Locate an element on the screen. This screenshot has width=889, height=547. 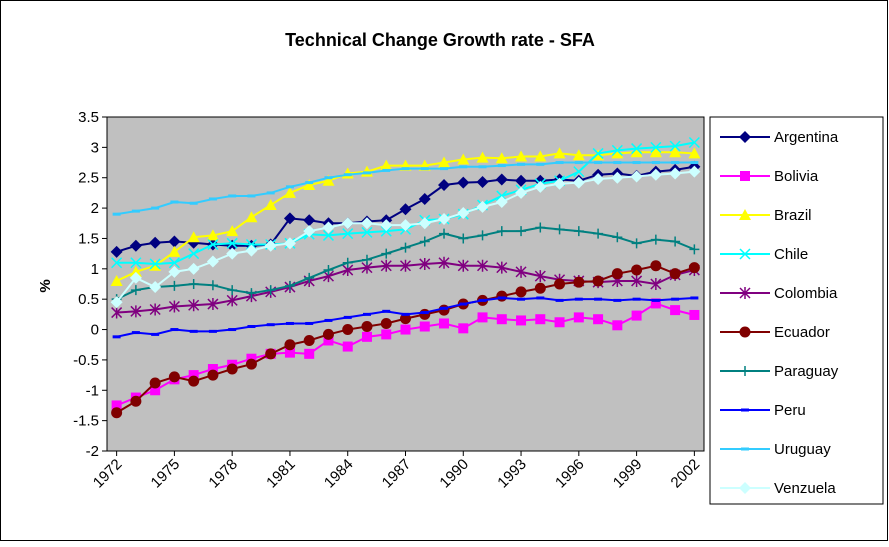
y-tick-label: -0.5 is located at coordinates (86, 360).